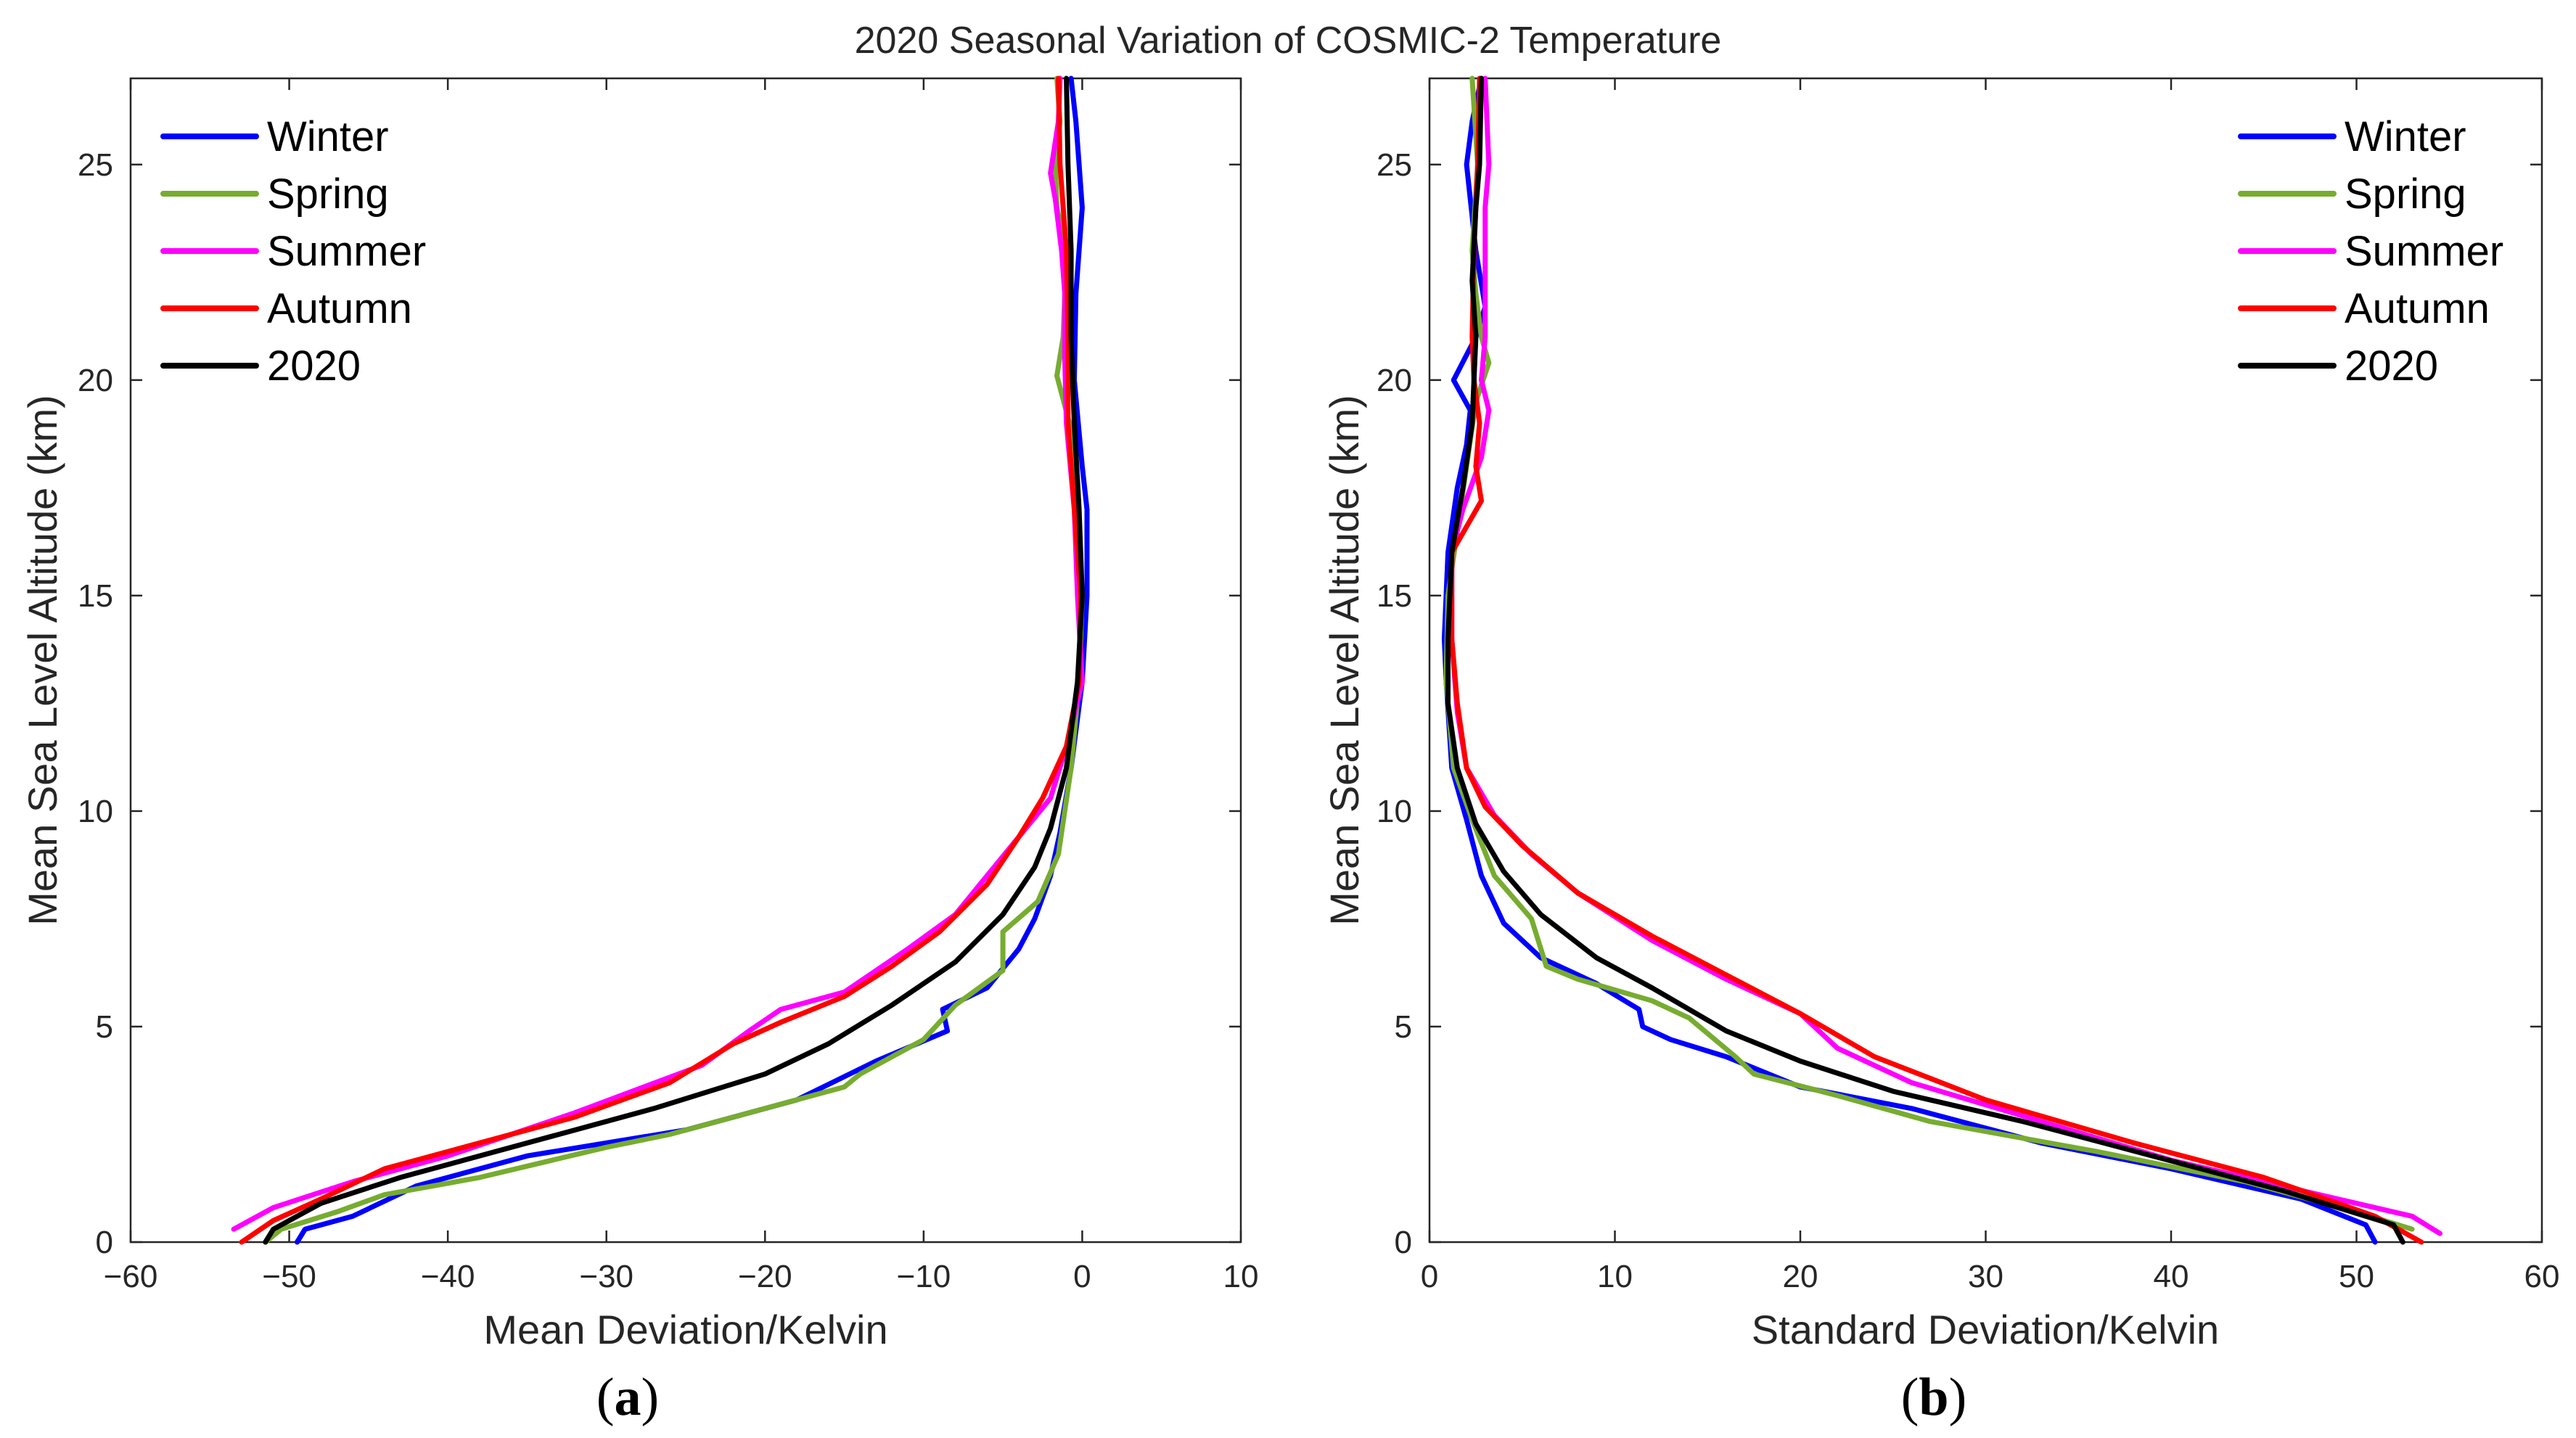 Image resolution: width=2576 pixels, height=1438 pixels. Describe the element at coordinates (1910, 1398) in the screenshot. I see `panel-b-label-open: (` at that location.